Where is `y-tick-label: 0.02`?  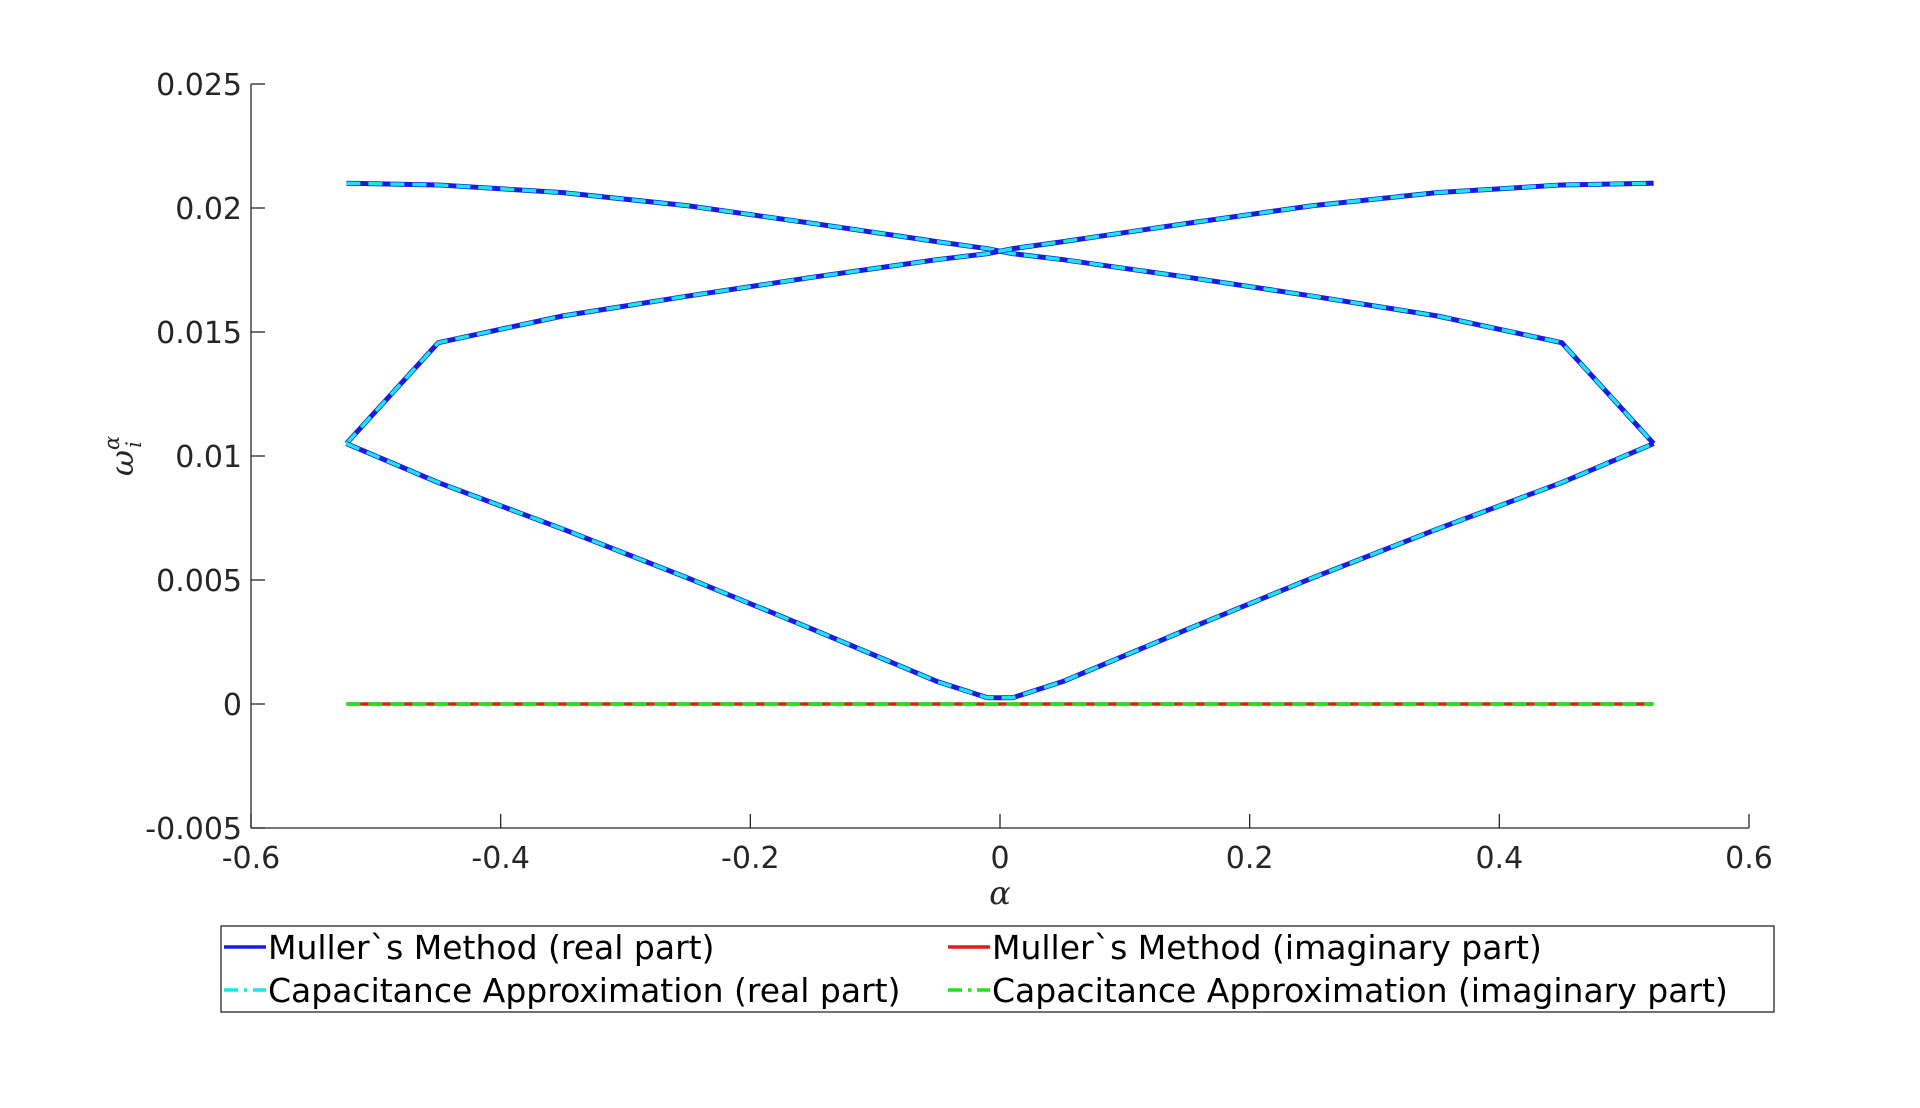
y-tick-label: 0.02 is located at coordinates (208, 209).